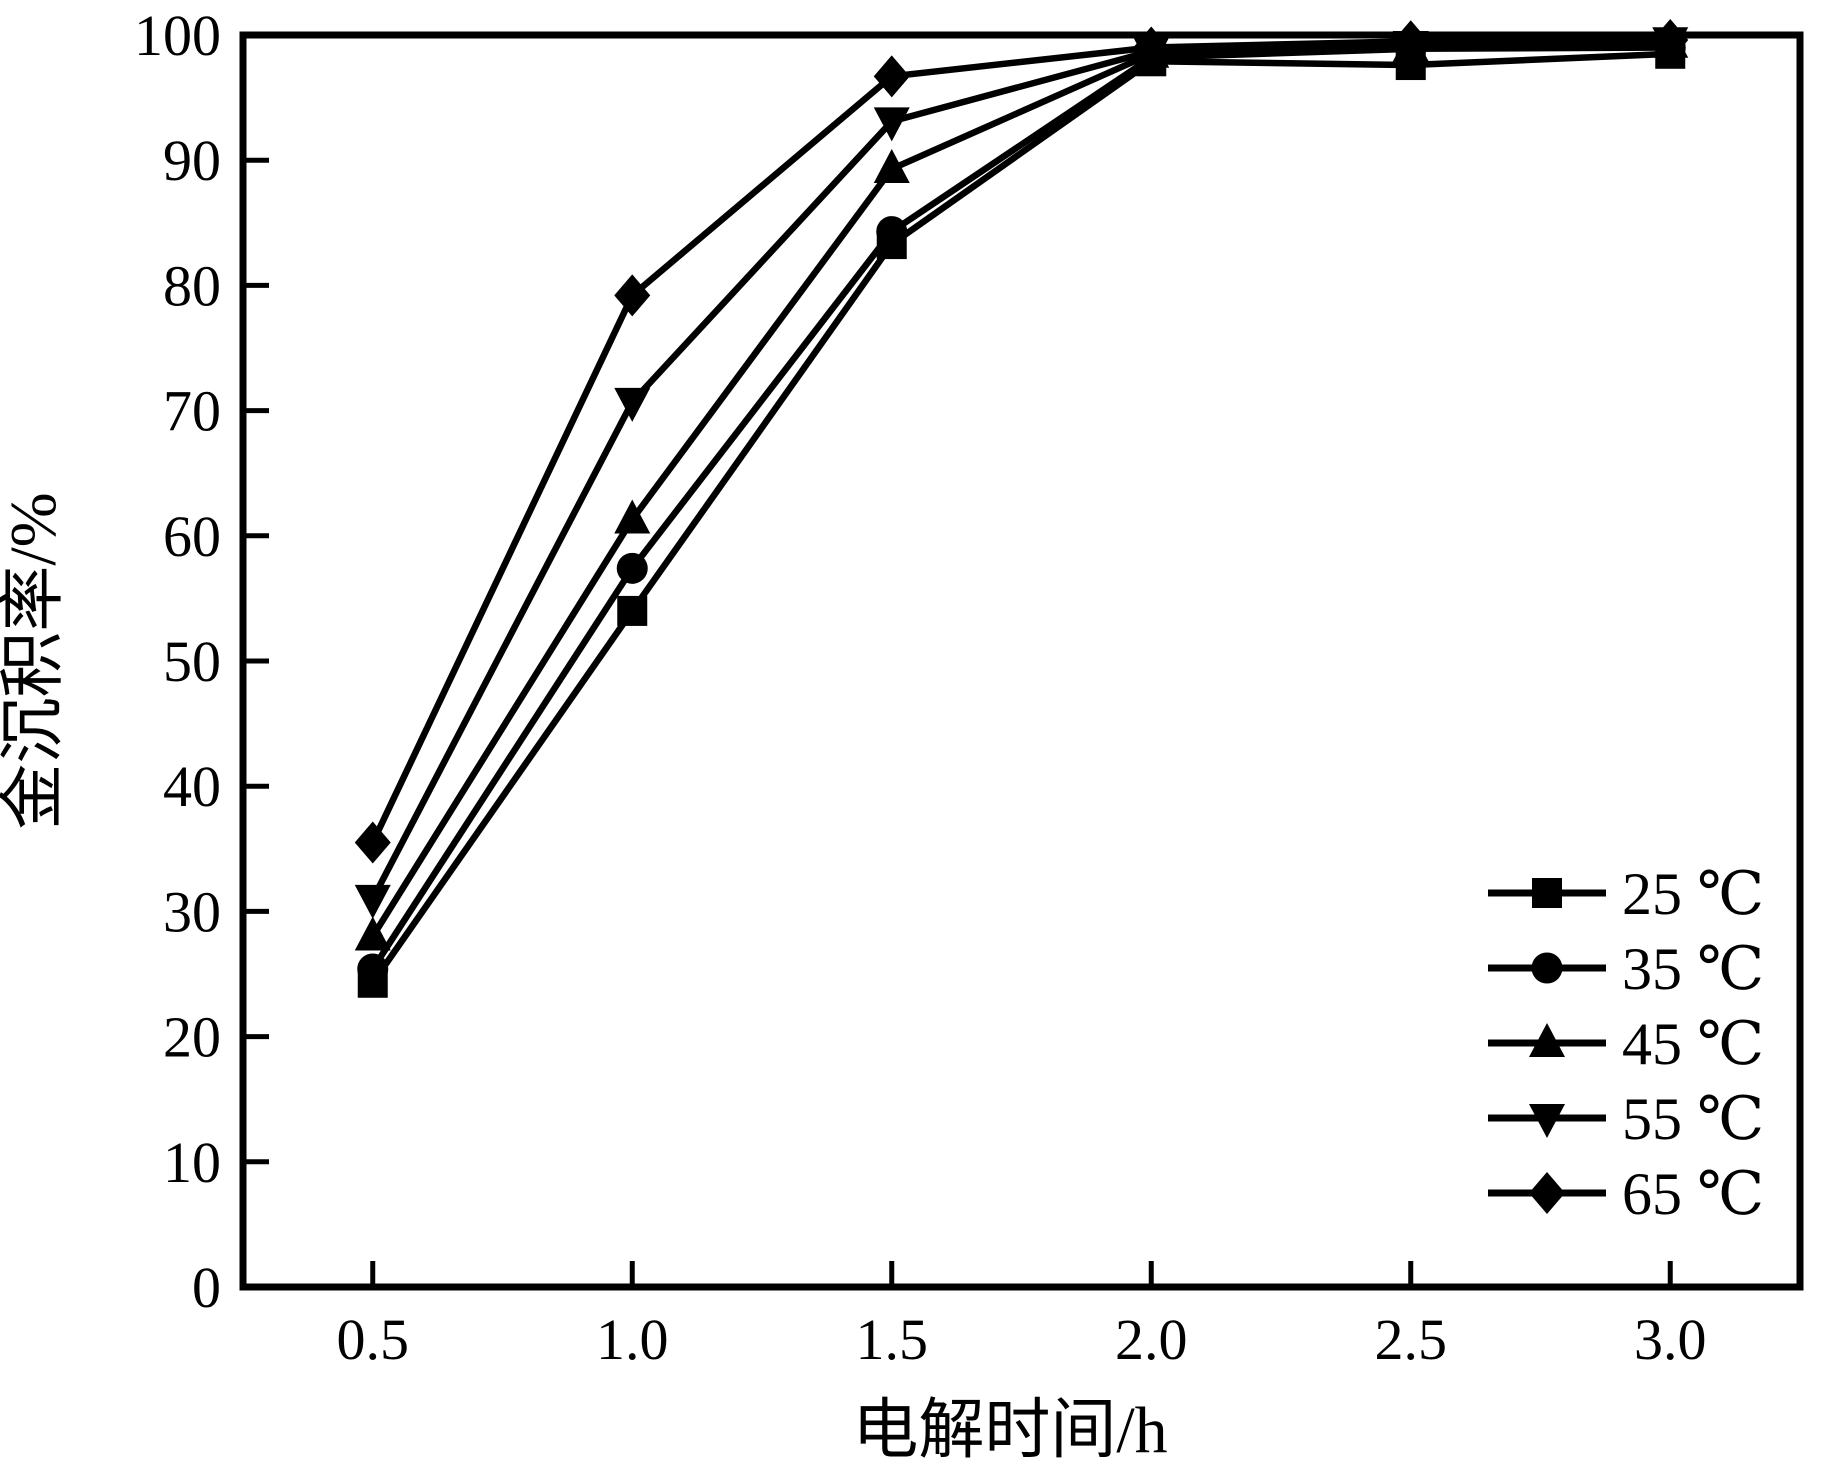 Image resolution: width=1843 pixels, height=1481 pixels. Describe the element at coordinates (1693, 1194) in the screenshot. I see `legend-label: 65 ℃` at that location.